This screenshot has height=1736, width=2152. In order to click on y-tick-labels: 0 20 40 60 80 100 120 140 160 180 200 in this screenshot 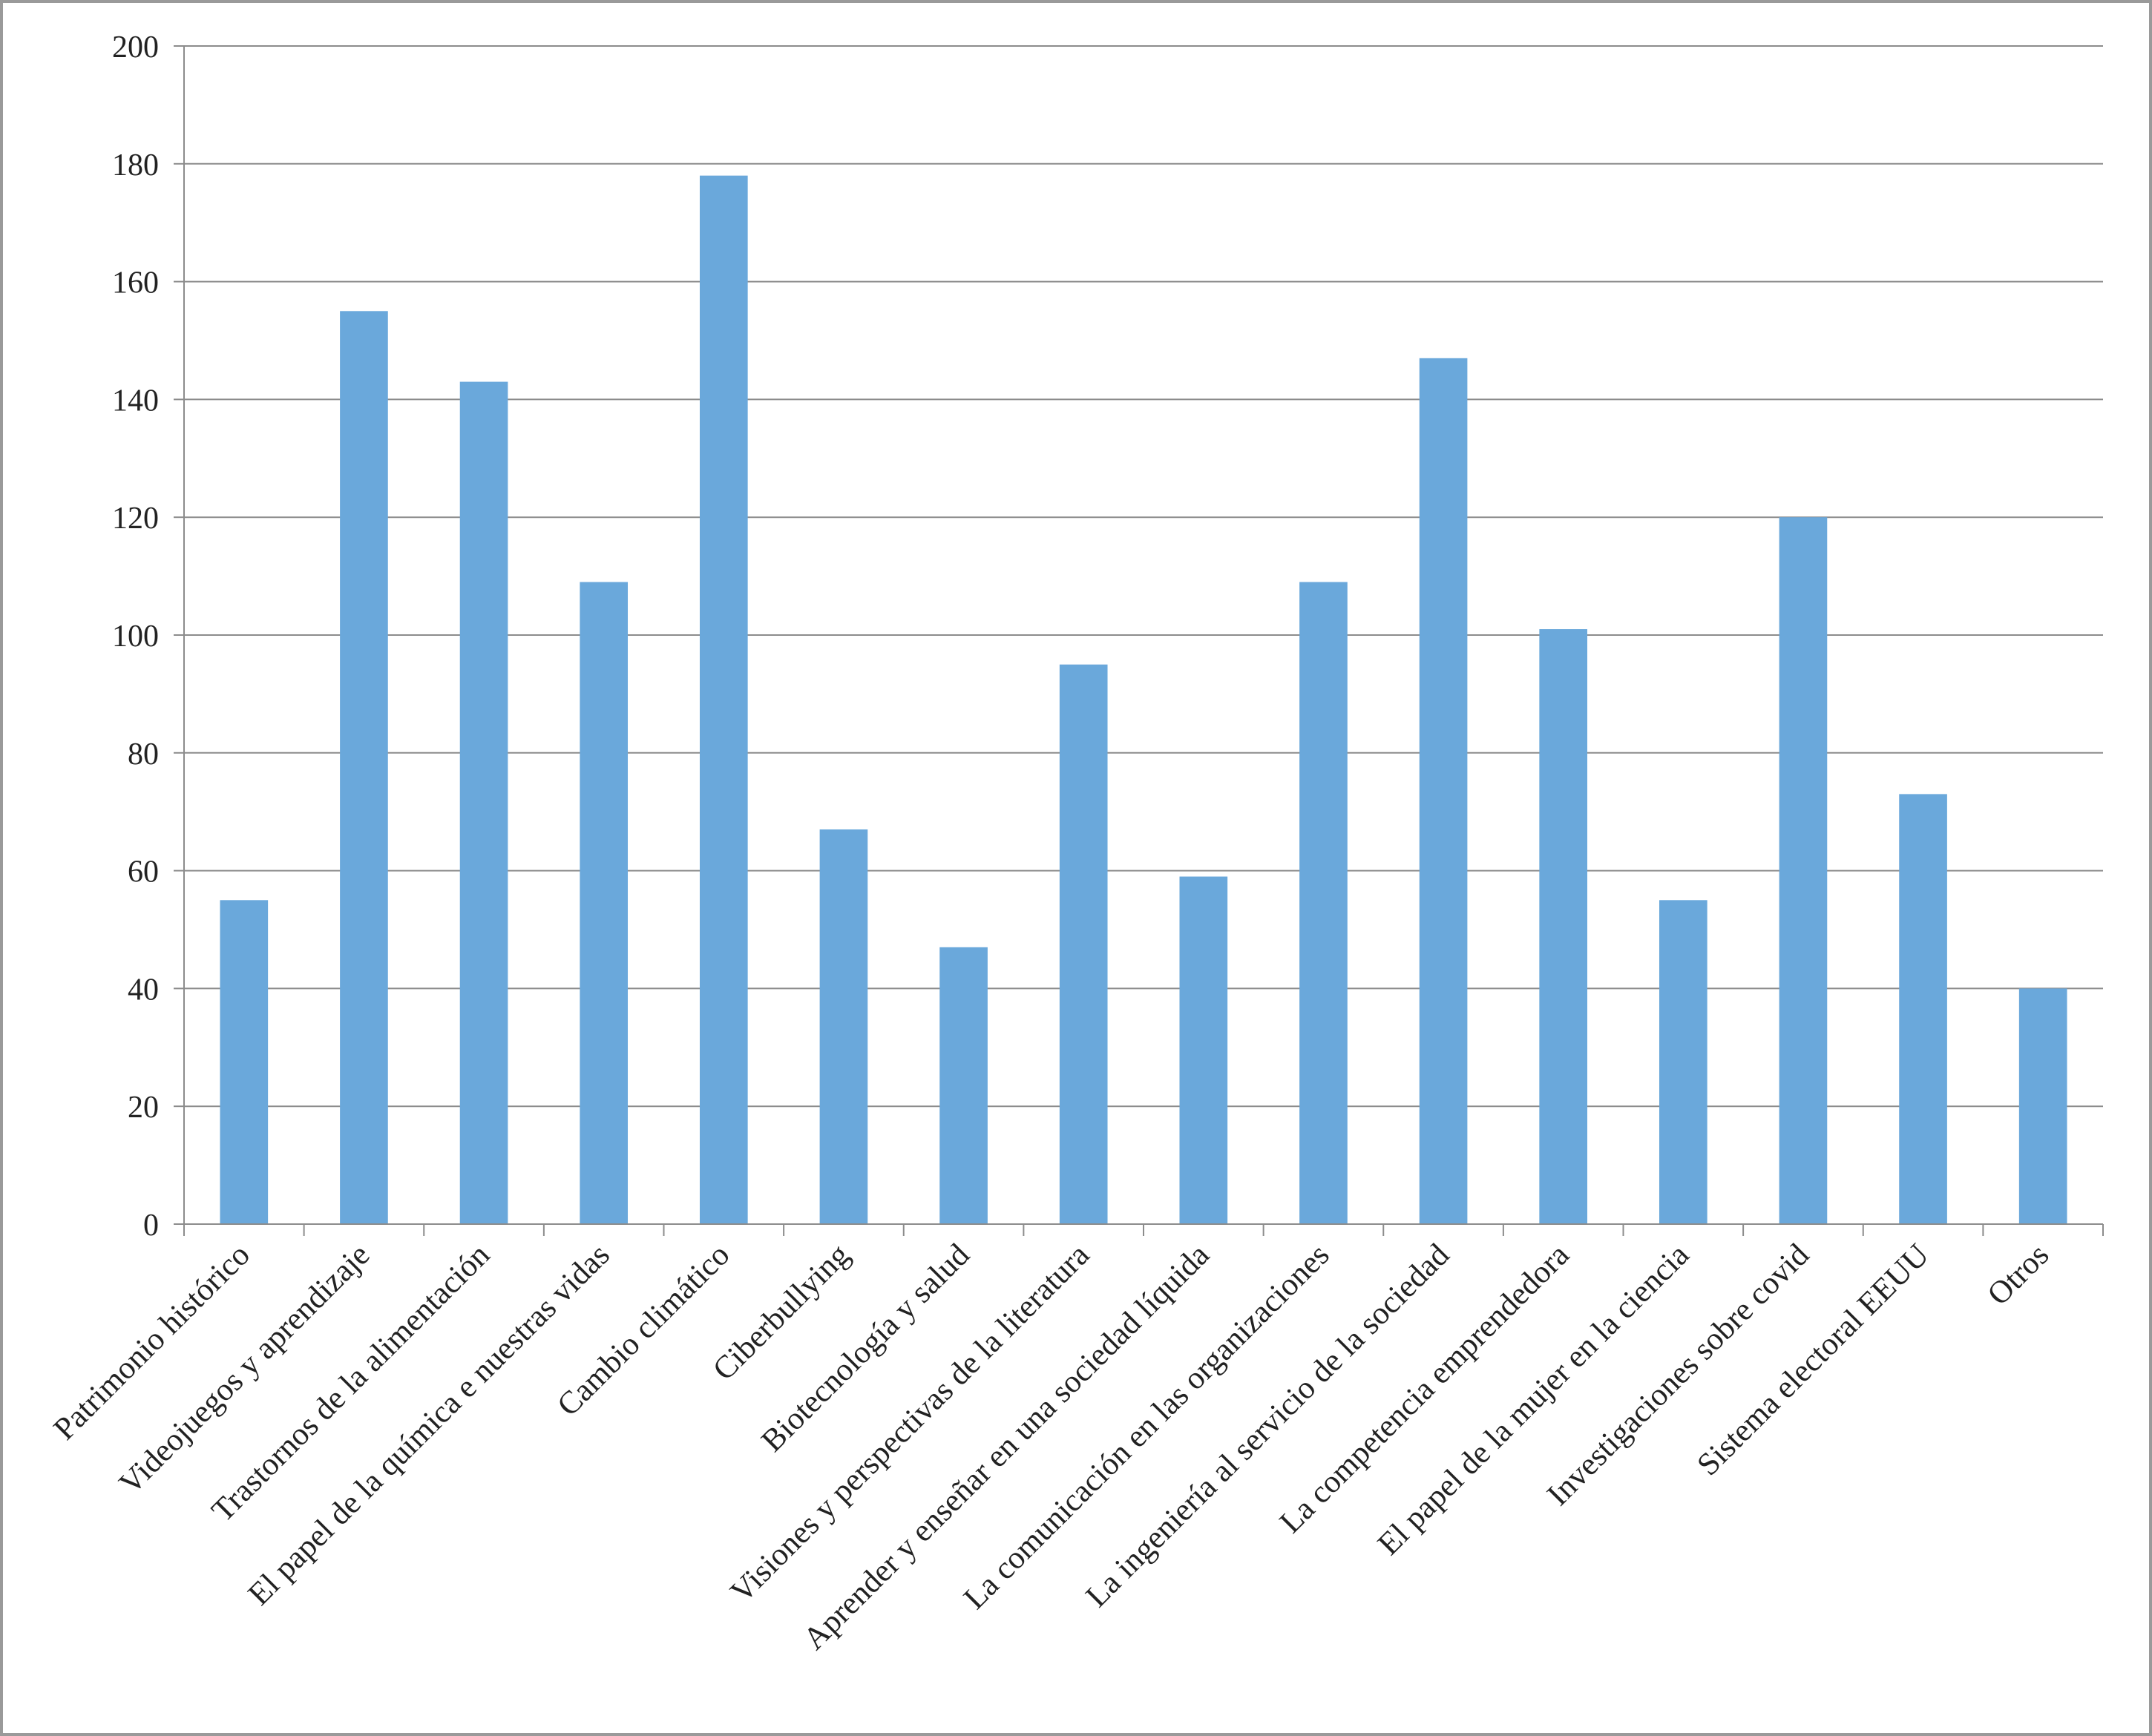, I will do `click(135, 637)`.